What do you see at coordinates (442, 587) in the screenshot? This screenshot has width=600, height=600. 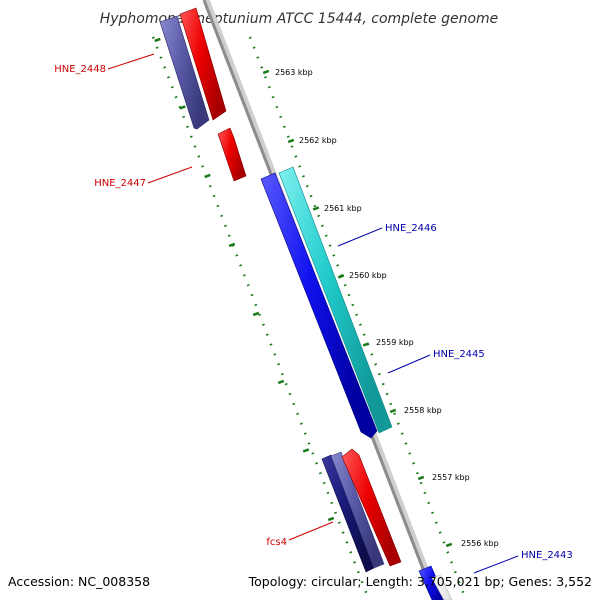 I see `gene-light-fragment` at bounding box center [442, 587].